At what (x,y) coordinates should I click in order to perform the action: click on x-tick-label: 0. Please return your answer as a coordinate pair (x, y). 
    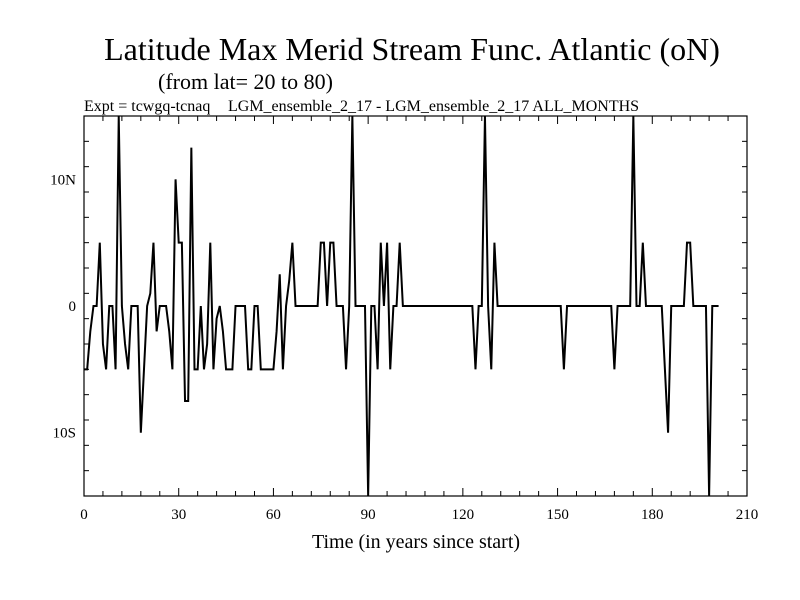
    Looking at the image, I should click on (84, 515).